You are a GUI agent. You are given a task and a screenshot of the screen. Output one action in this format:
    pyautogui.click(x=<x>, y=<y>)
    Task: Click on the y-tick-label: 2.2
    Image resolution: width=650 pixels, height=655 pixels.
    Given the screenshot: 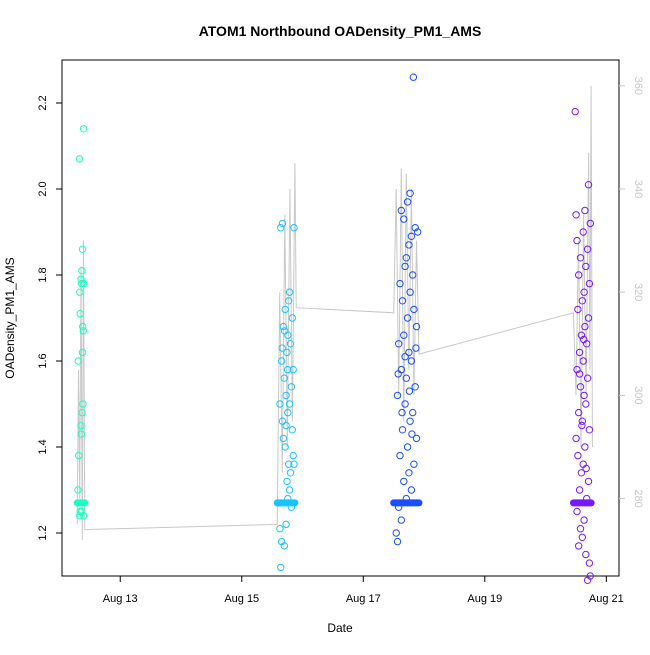 What is the action you would take?
    pyautogui.click(x=43, y=102)
    